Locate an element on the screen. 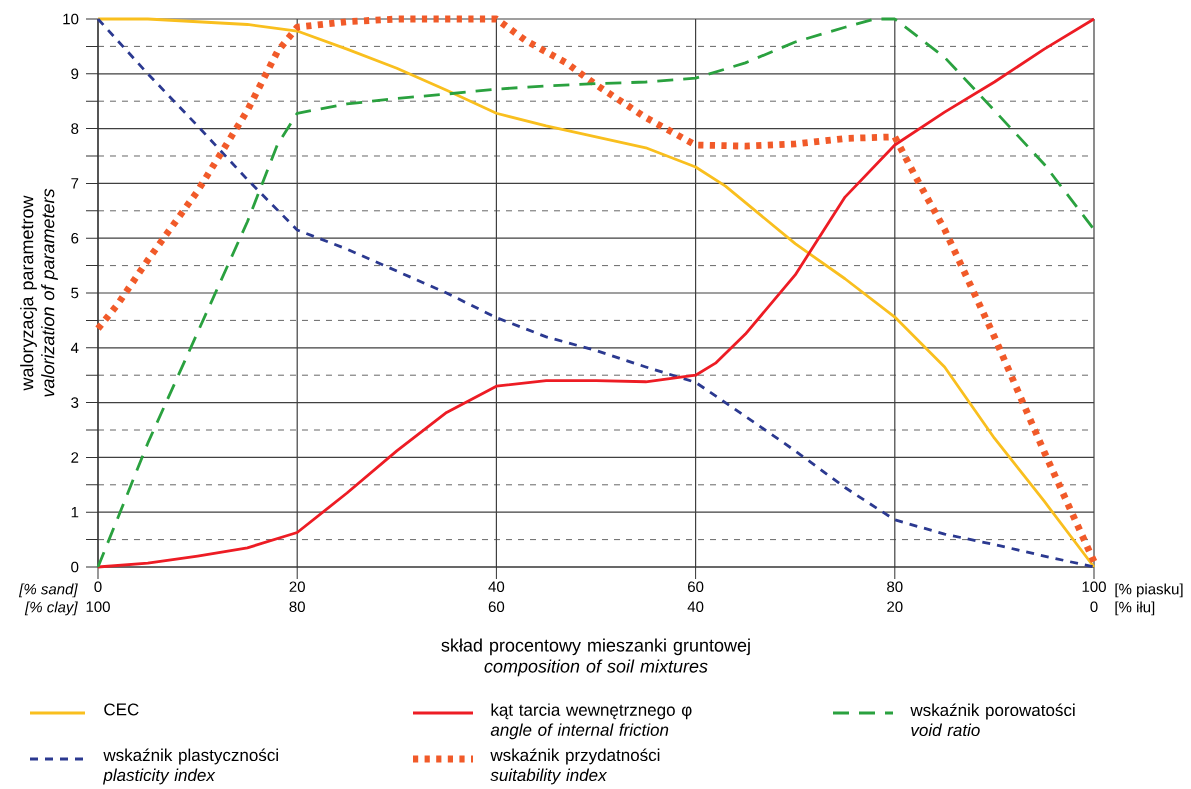  text: [% piasku] is located at coordinates (1149, 590).